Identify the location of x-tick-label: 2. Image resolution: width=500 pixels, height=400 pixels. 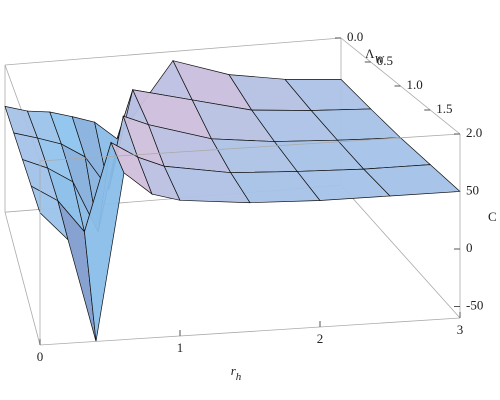
(320, 338).